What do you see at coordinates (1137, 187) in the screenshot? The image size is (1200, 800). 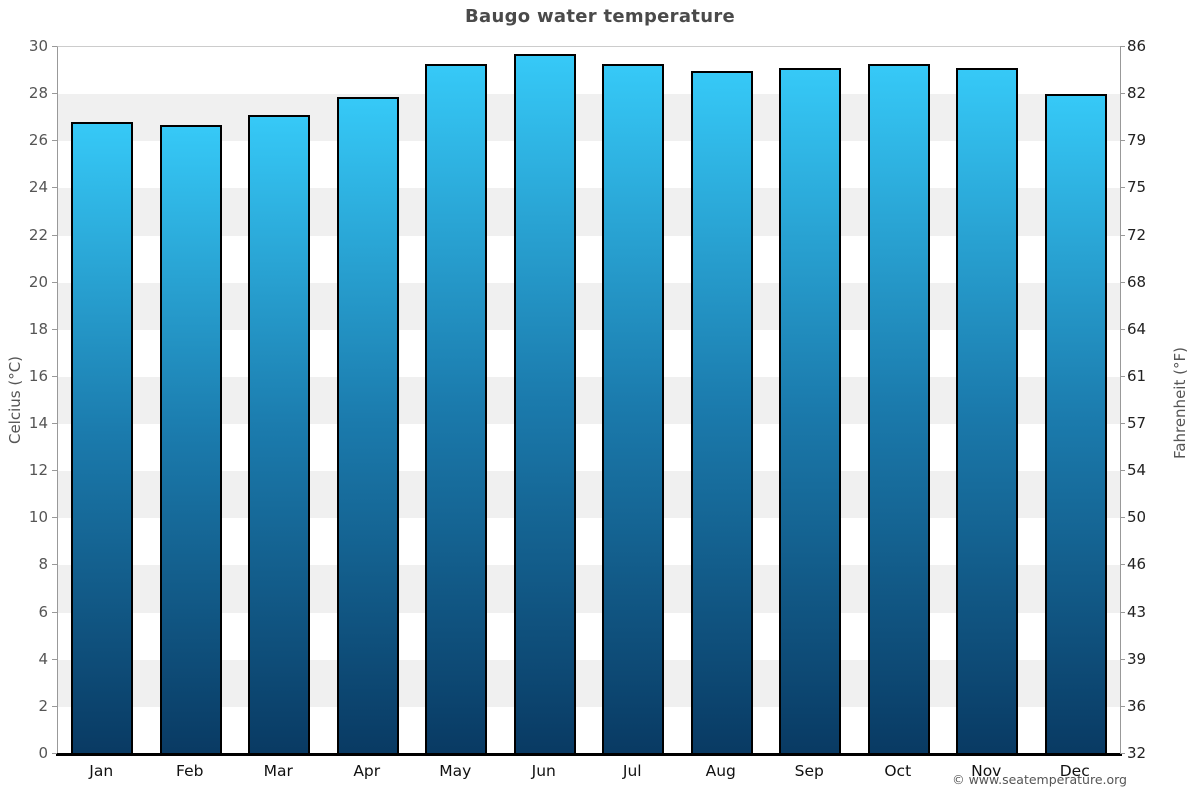 I see `y-tick-fahrenheit: 75` at bounding box center [1137, 187].